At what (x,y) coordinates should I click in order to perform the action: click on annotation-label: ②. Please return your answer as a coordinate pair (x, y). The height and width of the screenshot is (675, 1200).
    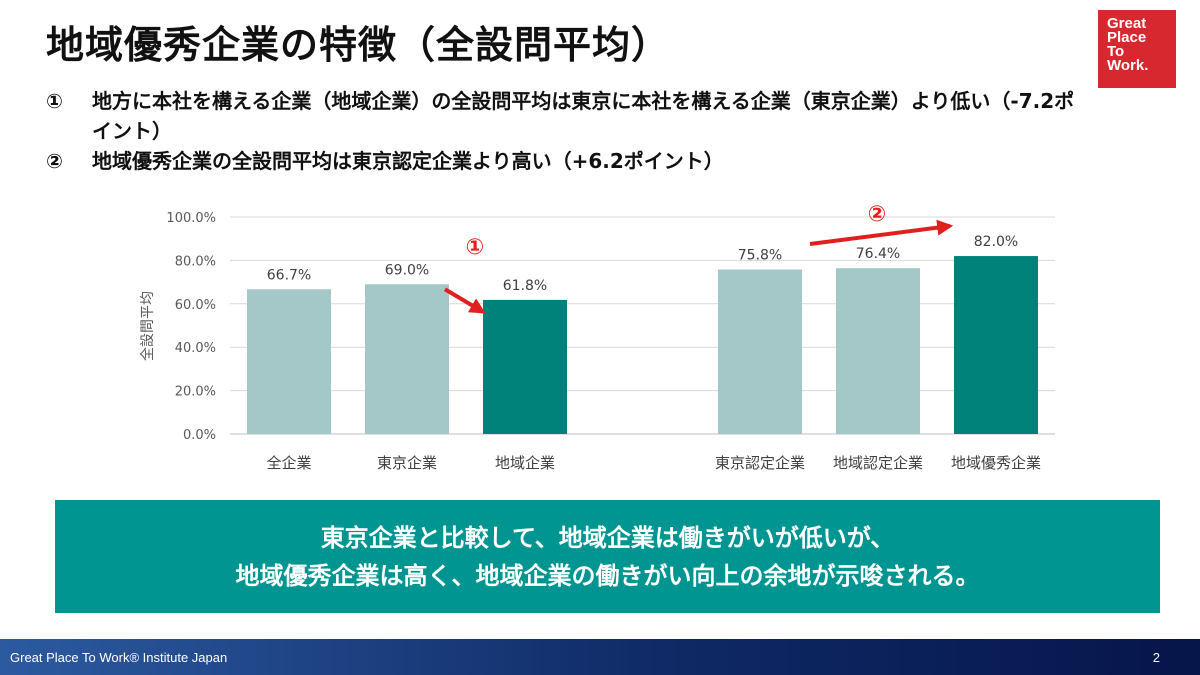
    Looking at the image, I should click on (877, 214).